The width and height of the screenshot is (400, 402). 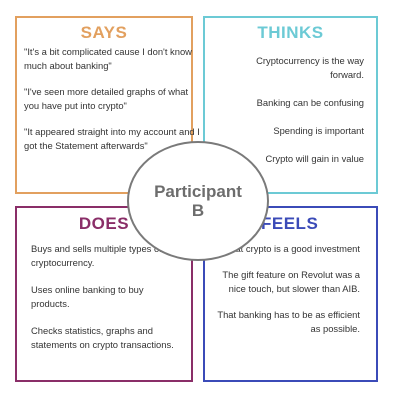 I want to click on participant-circle: Participant B, so click(x=198, y=201).